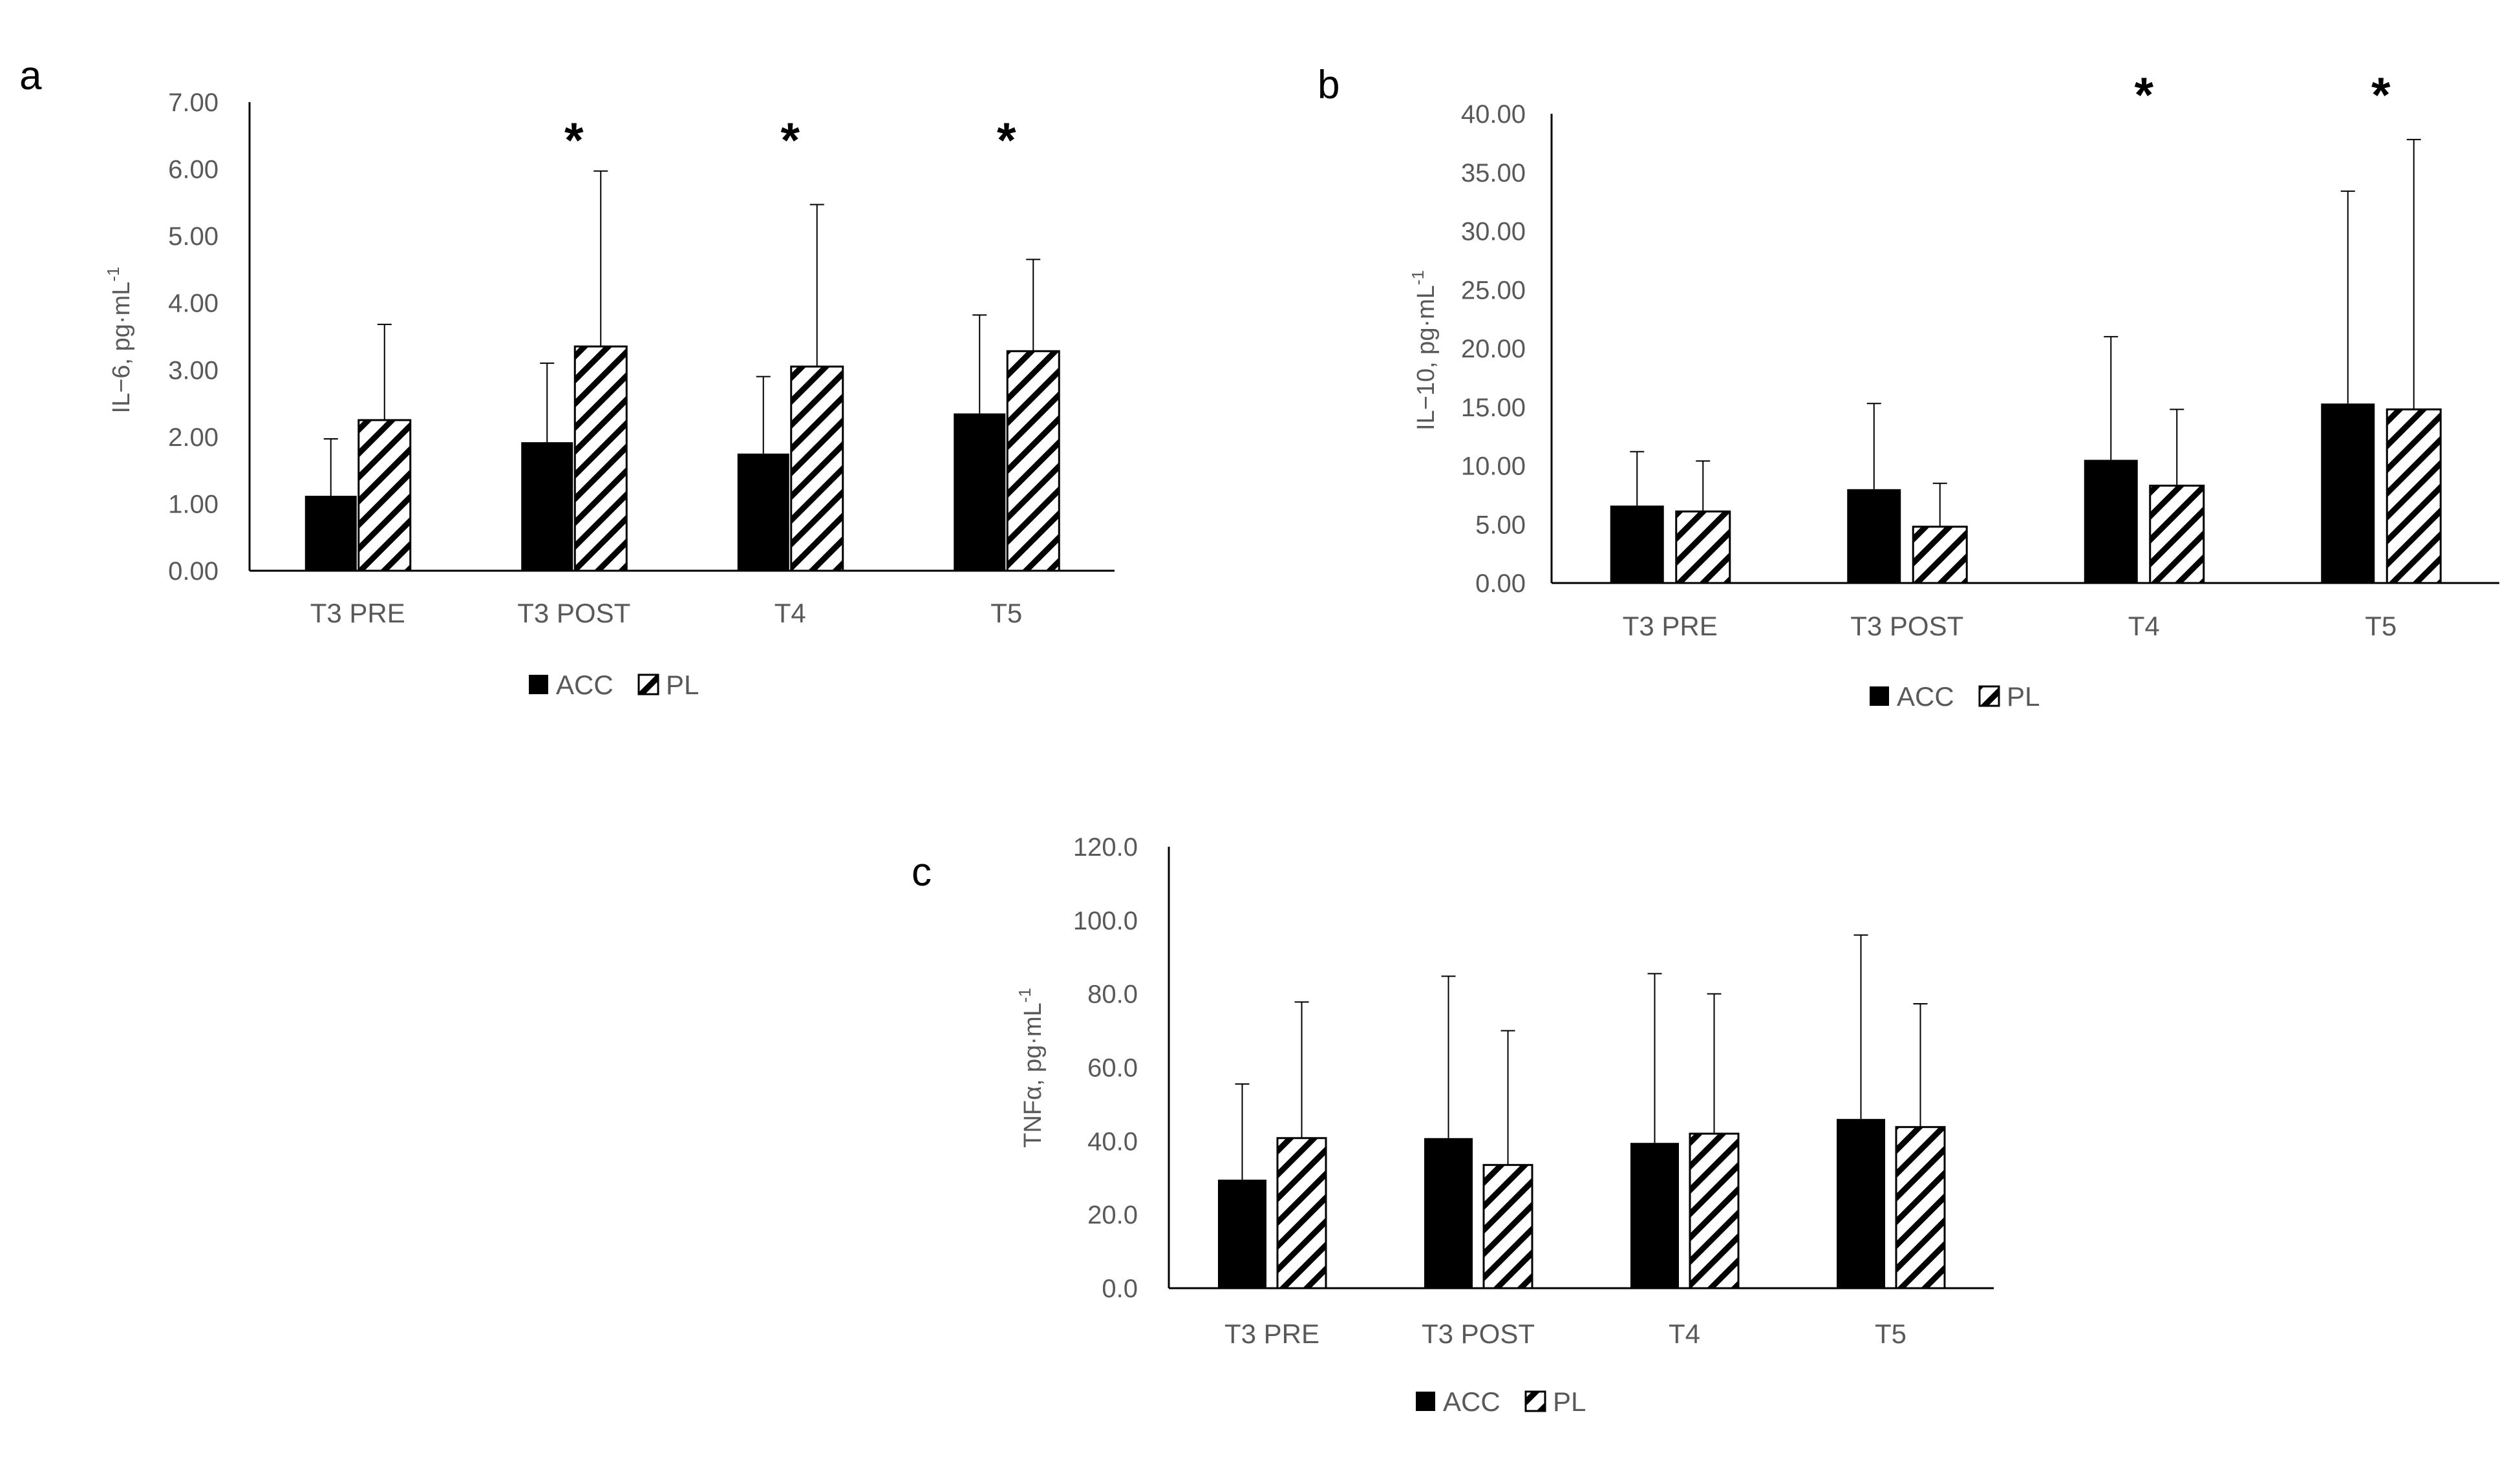  What do you see at coordinates (539, 684) in the screenshot?
I see `legend-swatch-acc-a` at bounding box center [539, 684].